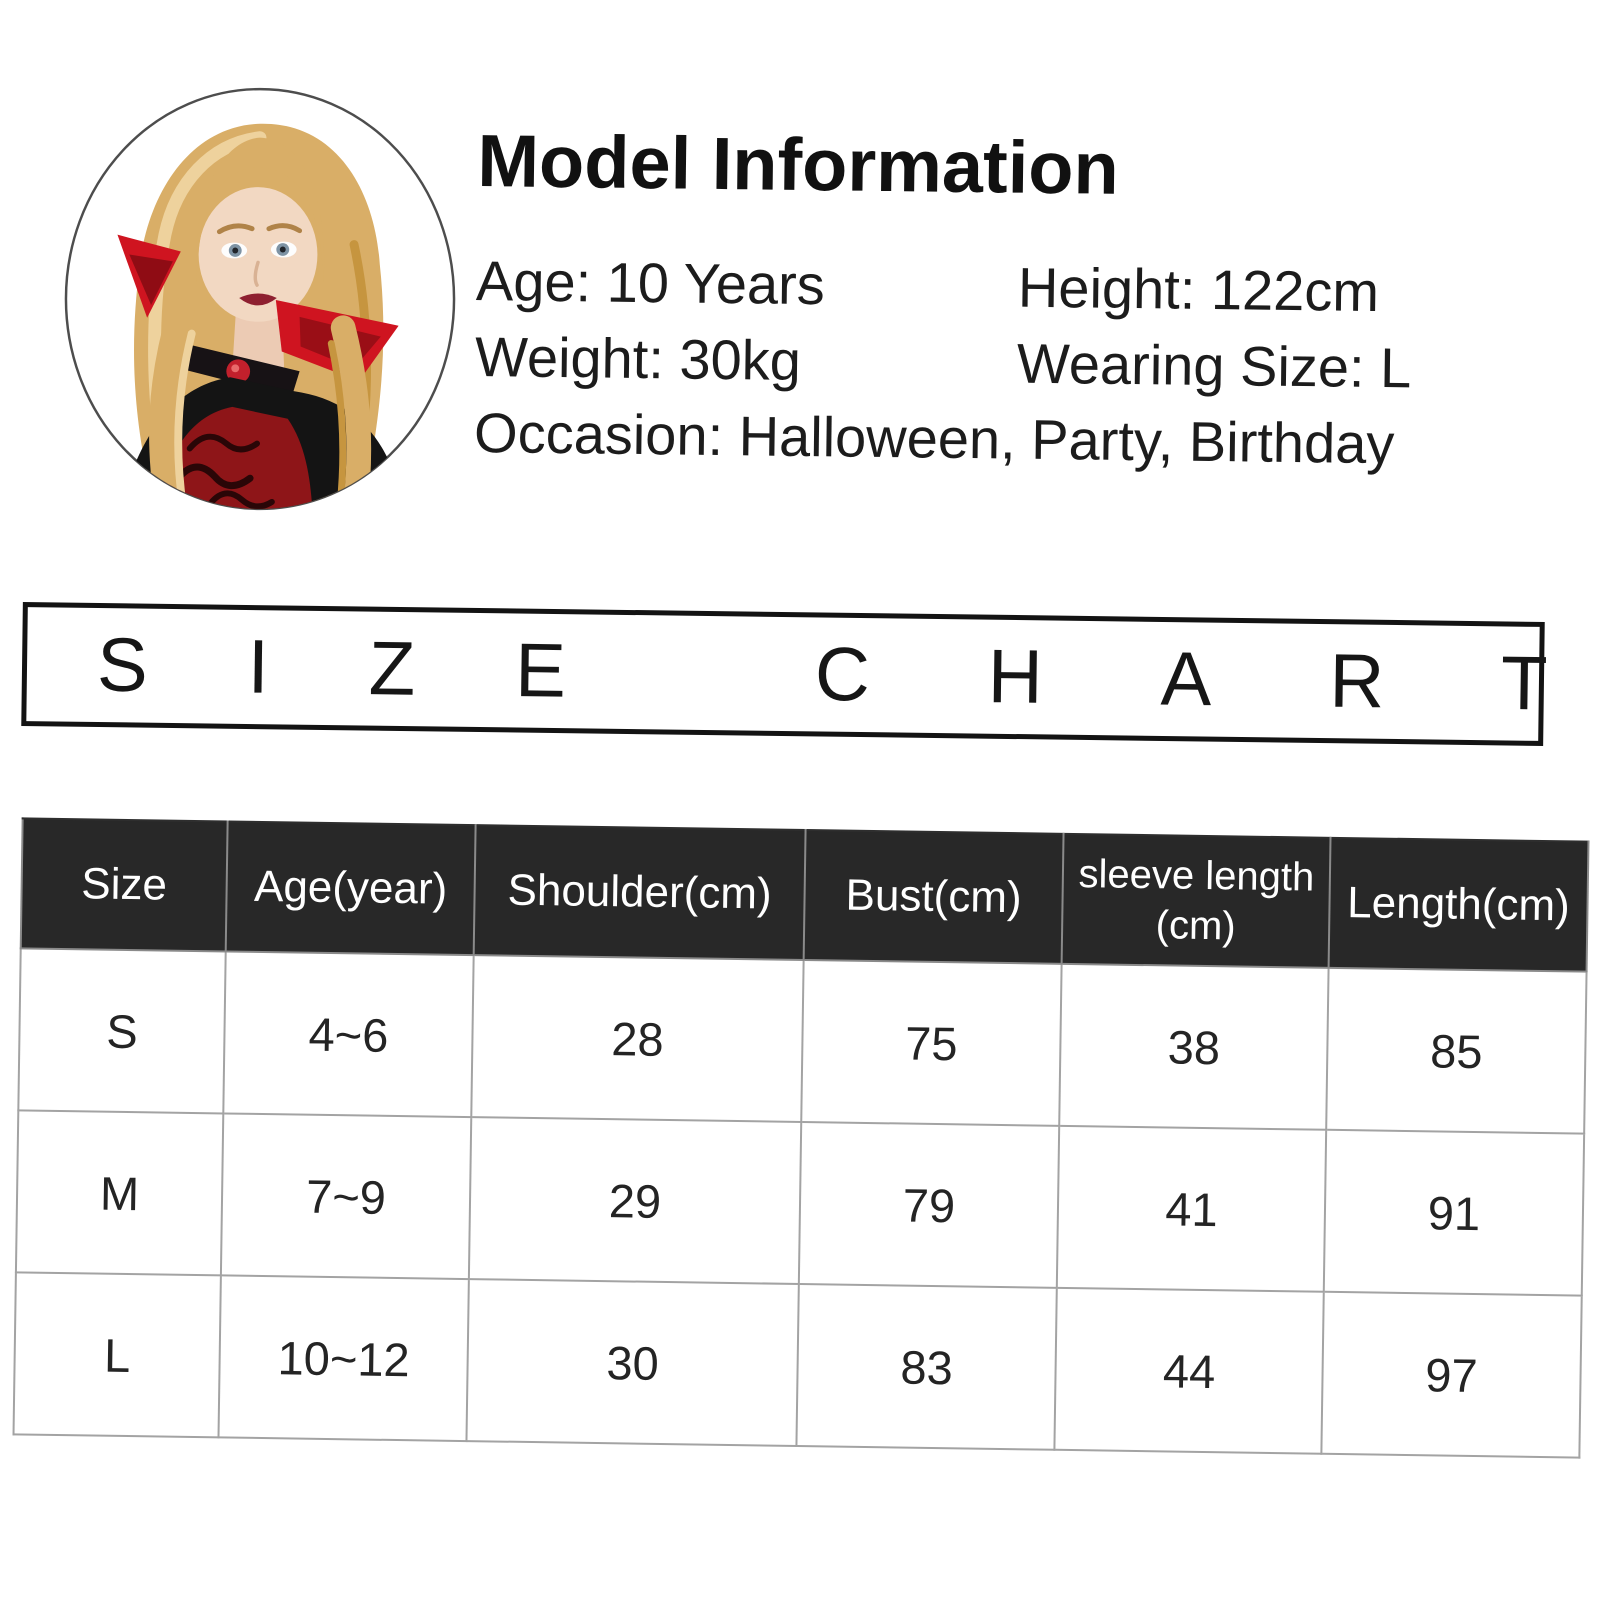 Image resolution: width=1600 pixels, height=1600 pixels. I want to click on table-row-m: M 7~9 29 79 41 91, so click(800, 1203).